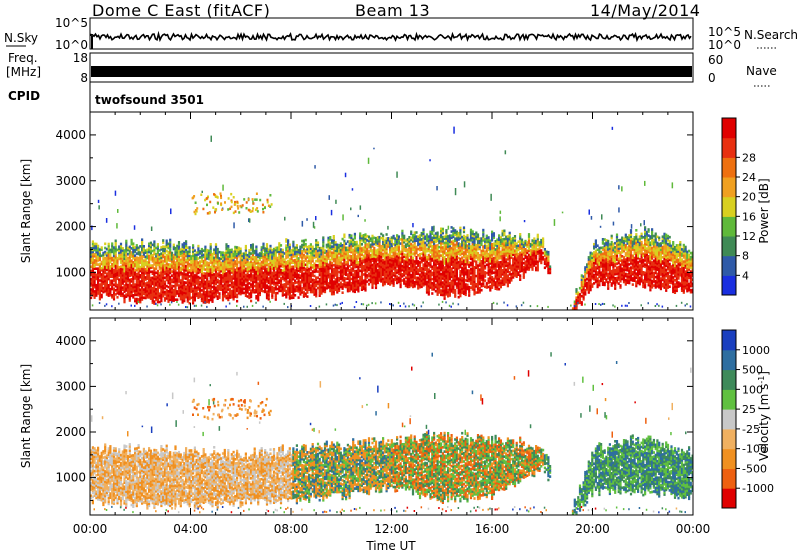 This screenshot has width=800, height=558. What do you see at coordinates (715, 60) in the screenshot?
I see `nave-tick-top: 60` at bounding box center [715, 60].